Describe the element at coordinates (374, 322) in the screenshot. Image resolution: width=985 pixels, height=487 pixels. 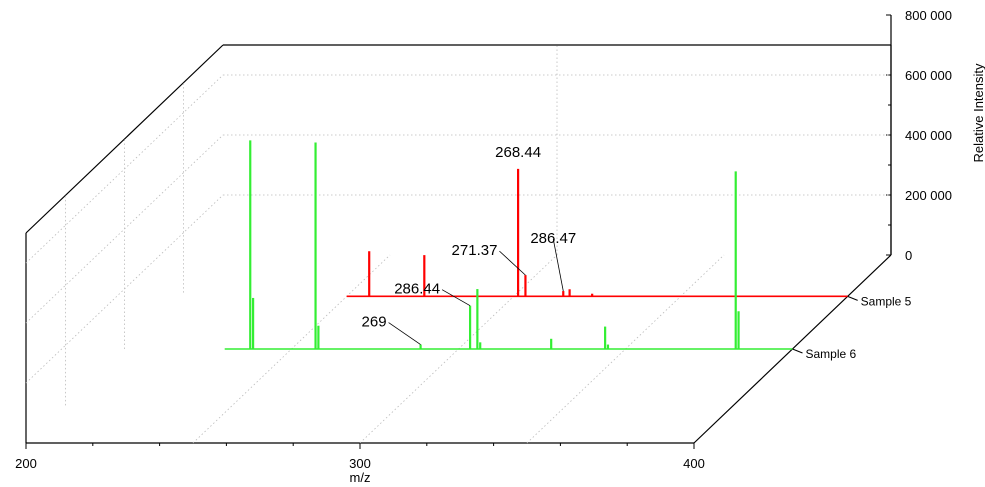
I see `peak-annotation: 269` at that location.